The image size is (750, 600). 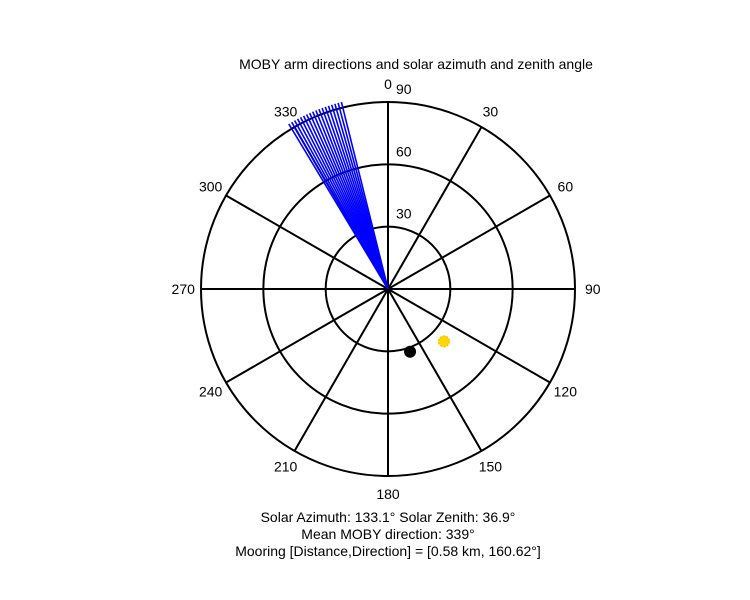 I want to click on angle-tick-label-150: 150, so click(x=491, y=466).